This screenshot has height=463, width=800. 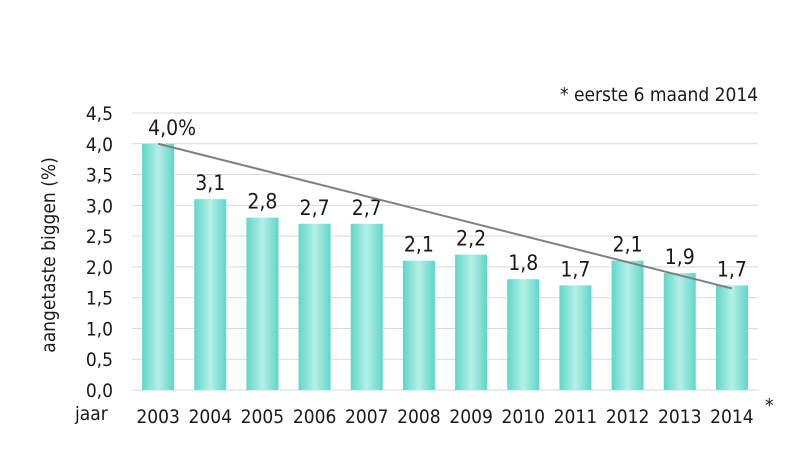 What do you see at coordinates (419, 417) in the screenshot?
I see `x-tick-label: 2008` at bounding box center [419, 417].